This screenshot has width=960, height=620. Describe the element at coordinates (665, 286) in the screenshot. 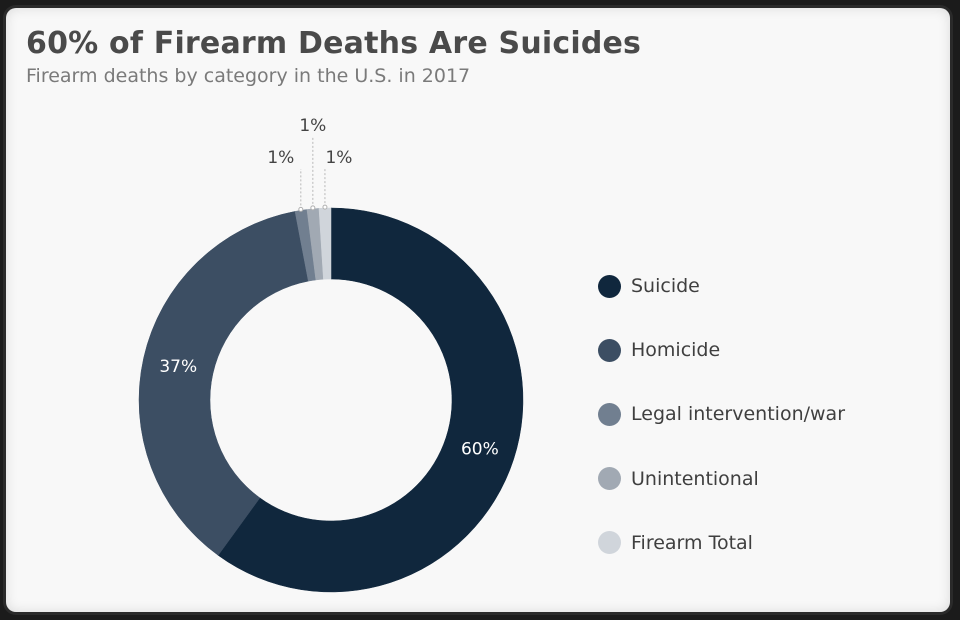

I see `legend-label: Suicide` at that location.